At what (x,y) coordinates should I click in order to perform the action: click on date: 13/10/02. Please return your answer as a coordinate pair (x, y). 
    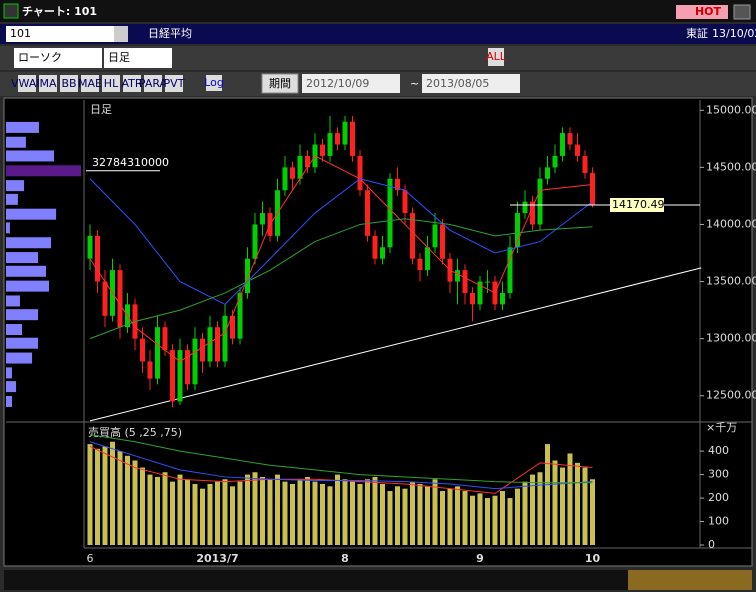
    Looking at the image, I should click on (734, 33).